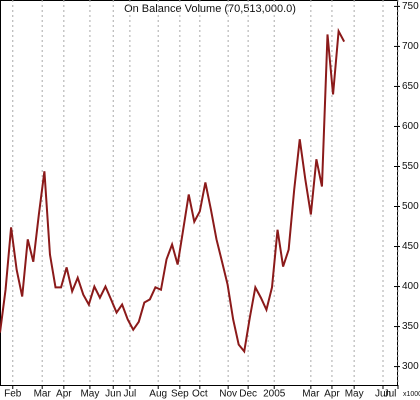 The image size is (420, 400). I want to click on x-tick-label: Dec, so click(248, 394).